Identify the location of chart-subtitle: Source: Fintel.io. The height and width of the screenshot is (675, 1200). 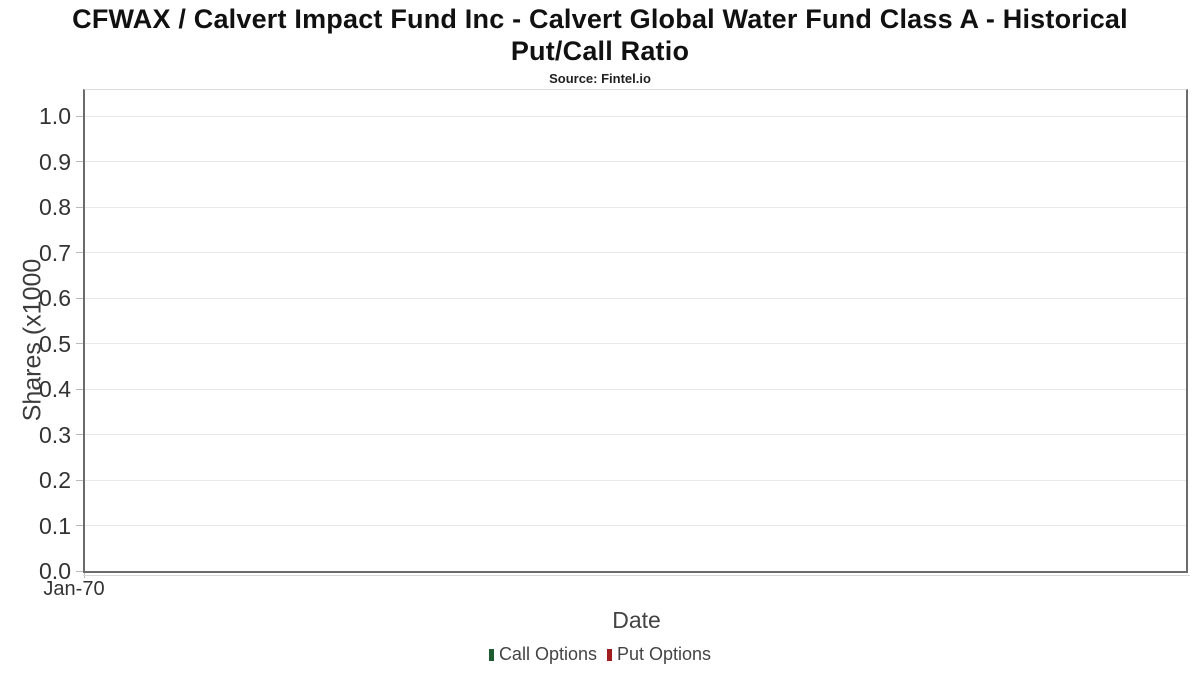
(600, 78).